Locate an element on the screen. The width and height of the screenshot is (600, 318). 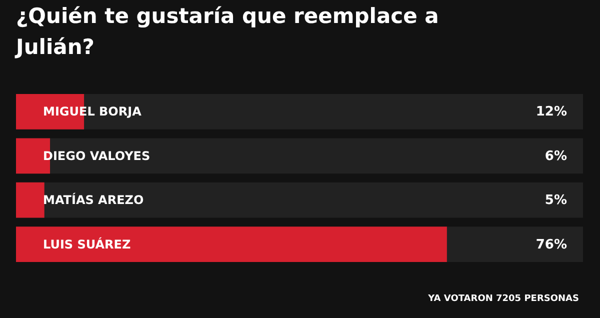
bar is located at coordinates (30, 200).